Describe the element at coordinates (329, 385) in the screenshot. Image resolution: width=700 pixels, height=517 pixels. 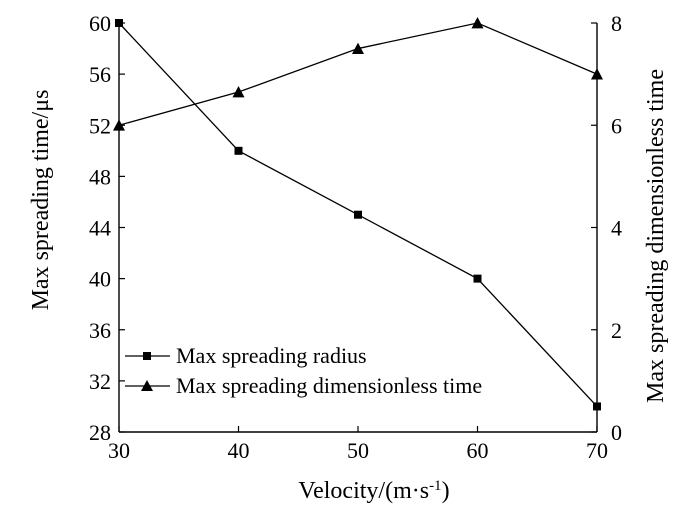
I see `legend-label-dimensionless-time: Max spreading dimensionless time` at that location.